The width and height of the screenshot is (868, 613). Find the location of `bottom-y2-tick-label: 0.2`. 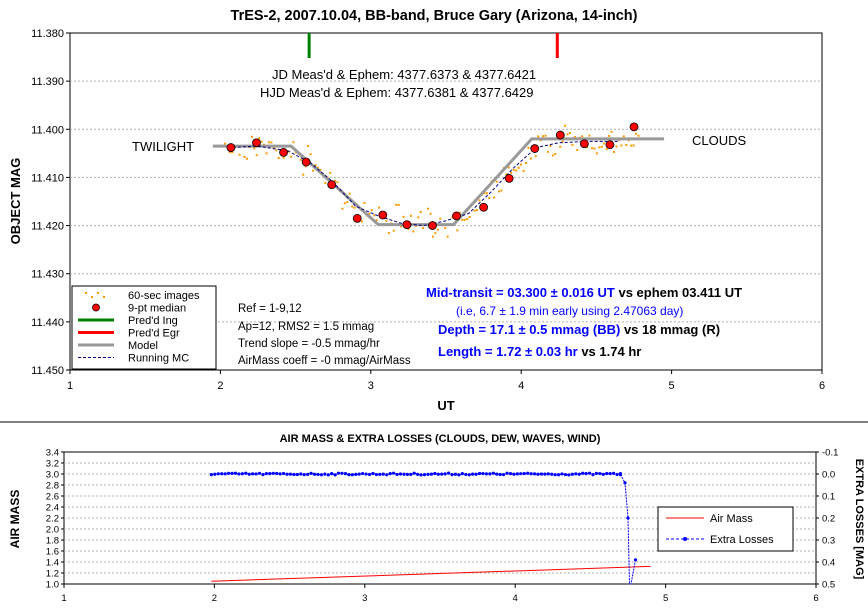

bottom-y2-tick-label: 0.2 is located at coordinates (828, 519).